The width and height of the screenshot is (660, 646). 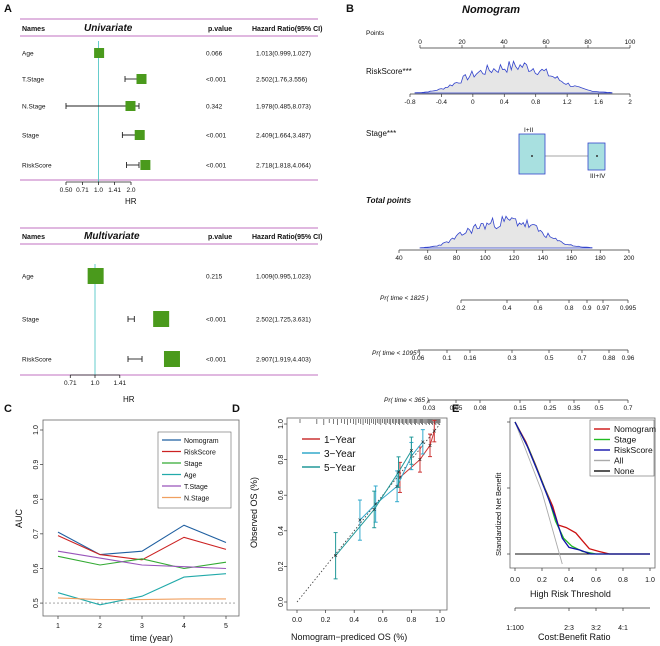 I want to click on x-tick-label: 0.6, so click(x=596, y=580).